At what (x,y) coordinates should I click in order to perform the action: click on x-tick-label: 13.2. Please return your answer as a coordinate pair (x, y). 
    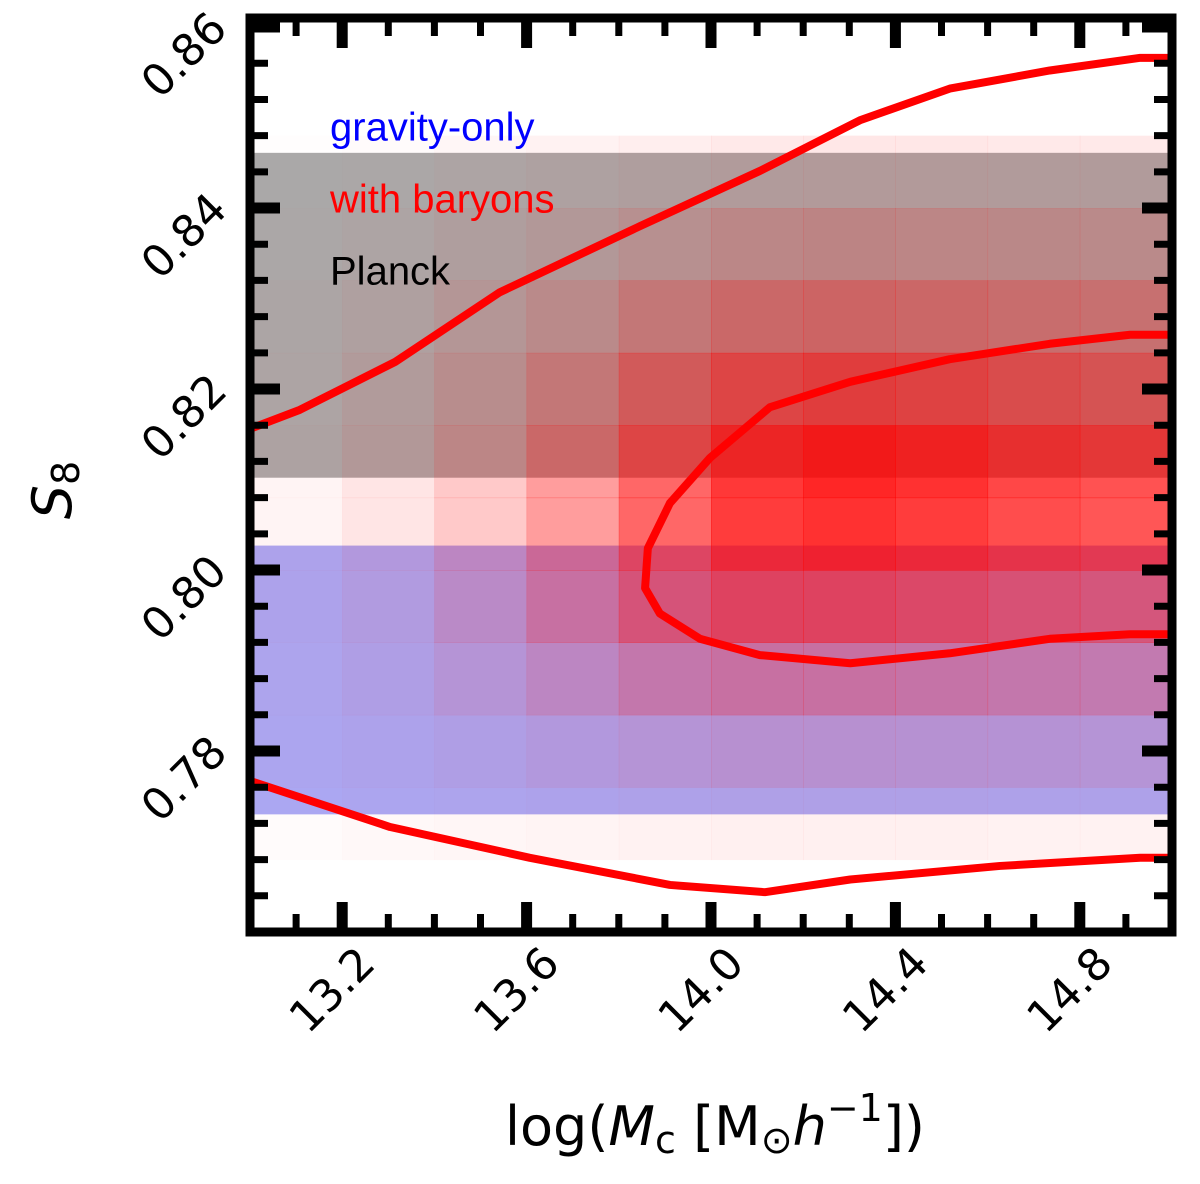
    Looking at the image, I should click on (332, 990).